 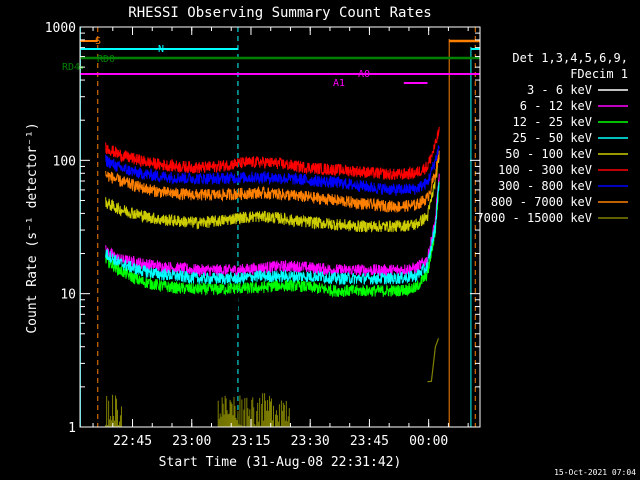 What do you see at coordinates (552, 122) in the screenshot?
I see `legend-label: 12 - 25 keV` at bounding box center [552, 122].